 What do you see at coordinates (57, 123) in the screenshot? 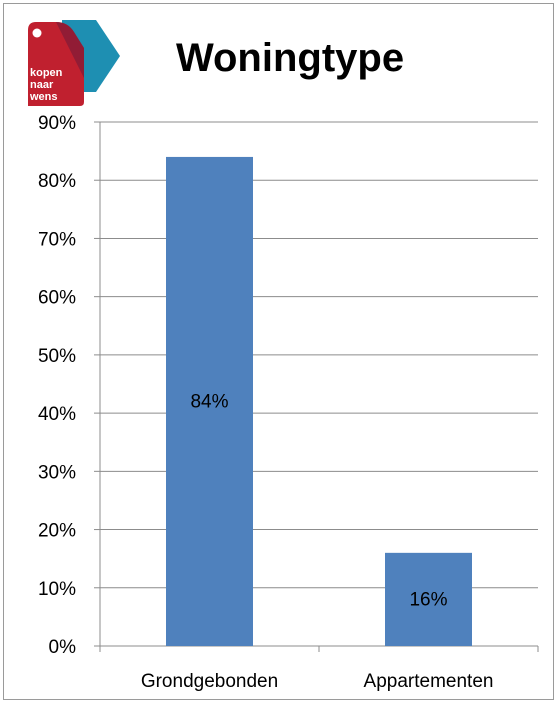
I see `y-tick-label-90: 90%` at bounding box center [57, 123].